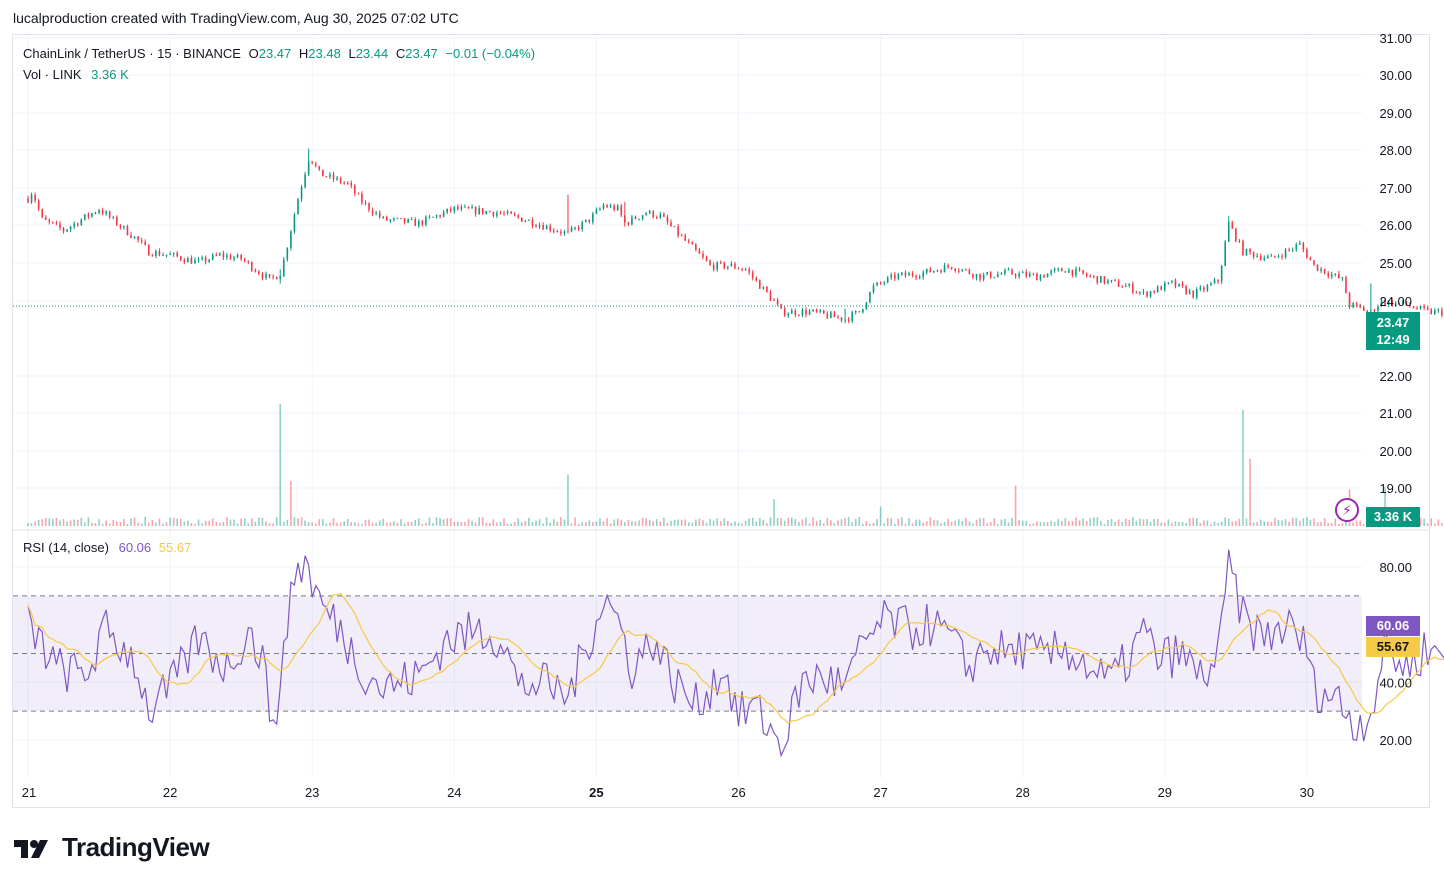 The height and width of the screenshot is (884, 1444). I want to click on price-tick-label: 24.00, so click(1395, 301).